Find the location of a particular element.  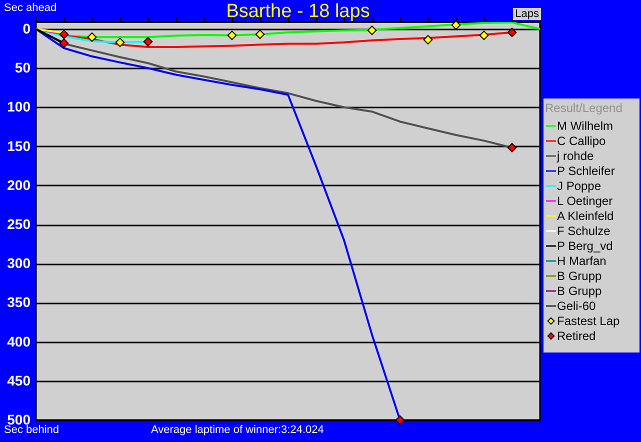

y-tick-label: 200 is located at coordinates (19, 184).